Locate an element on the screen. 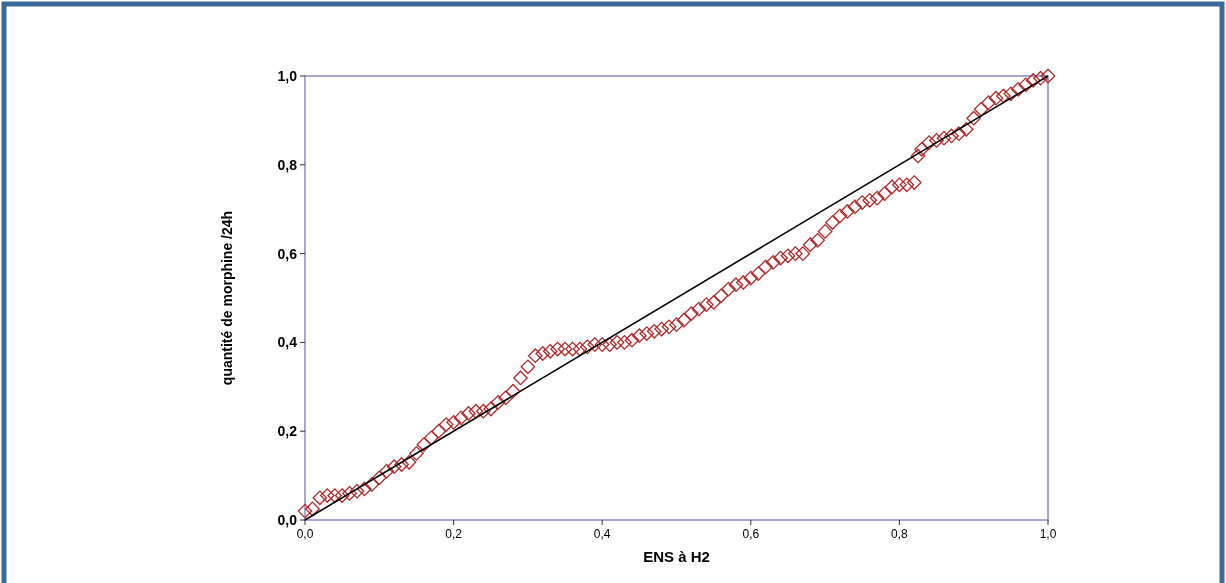 This screenshot has width=1226, height=583. y-tick-label: 0,0 is located at coordinates (287, 520).